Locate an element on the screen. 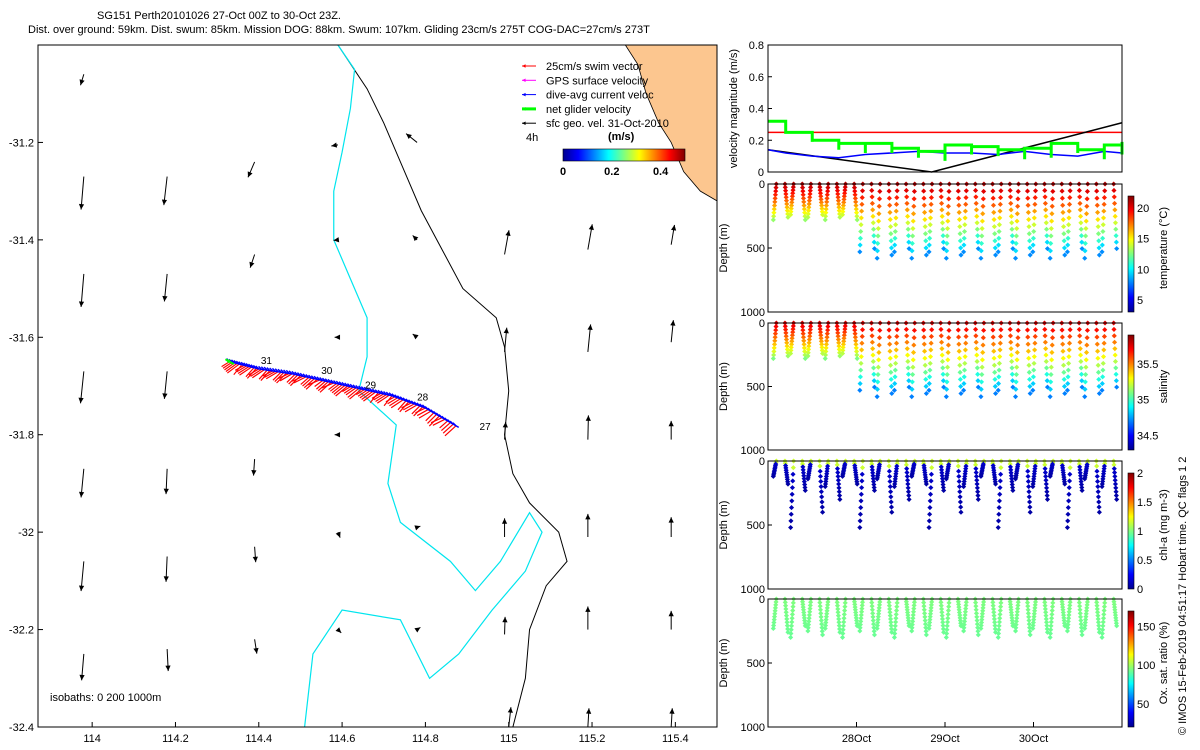  velocity-y-tick-label: 0 is located at coordinates (761, 173).